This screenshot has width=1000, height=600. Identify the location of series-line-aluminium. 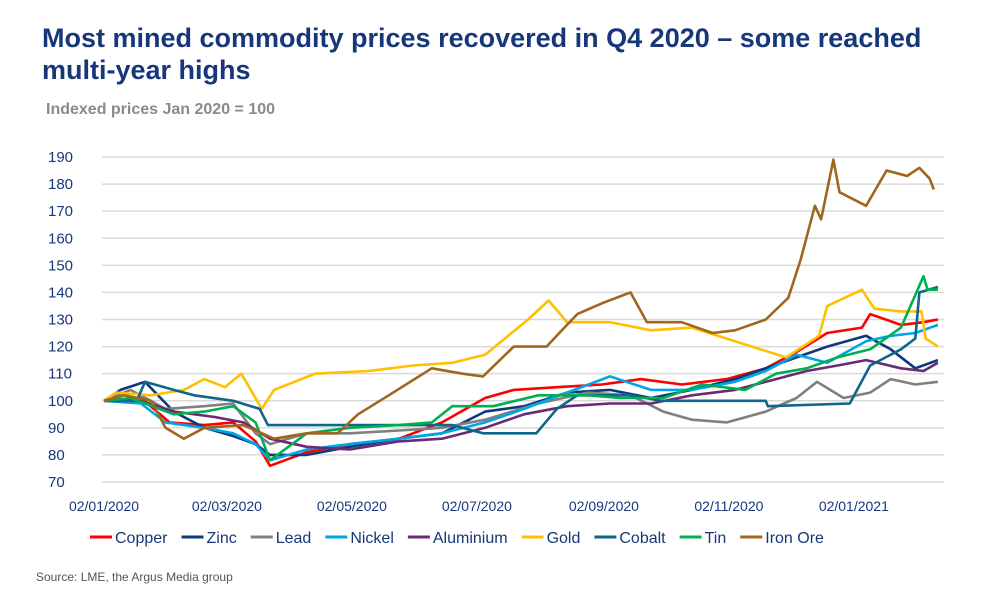
(521, 404).